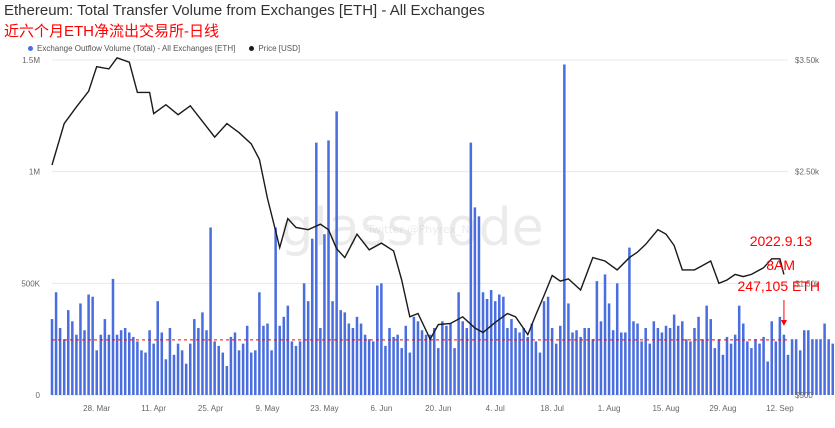  What do you see at coordinates (96, 408) in the screenshot?
I see `x-tick-label: 28. Mar` at bounding box center [96, 408].